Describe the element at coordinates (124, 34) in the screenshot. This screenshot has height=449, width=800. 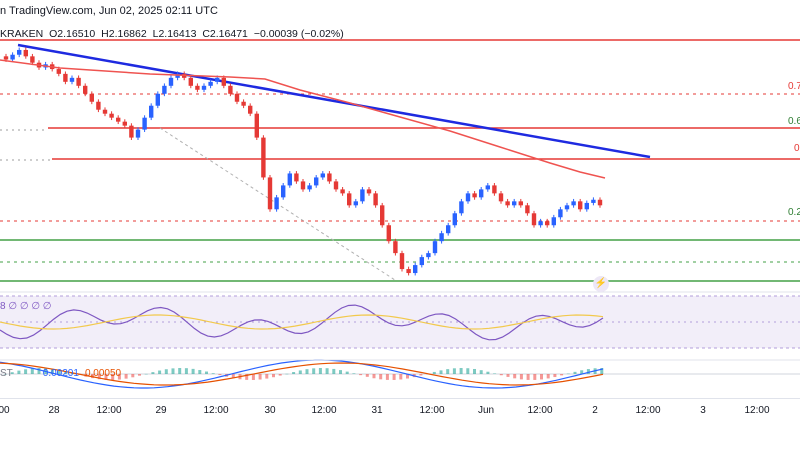
I see `high-value: H2.16862` at that location.